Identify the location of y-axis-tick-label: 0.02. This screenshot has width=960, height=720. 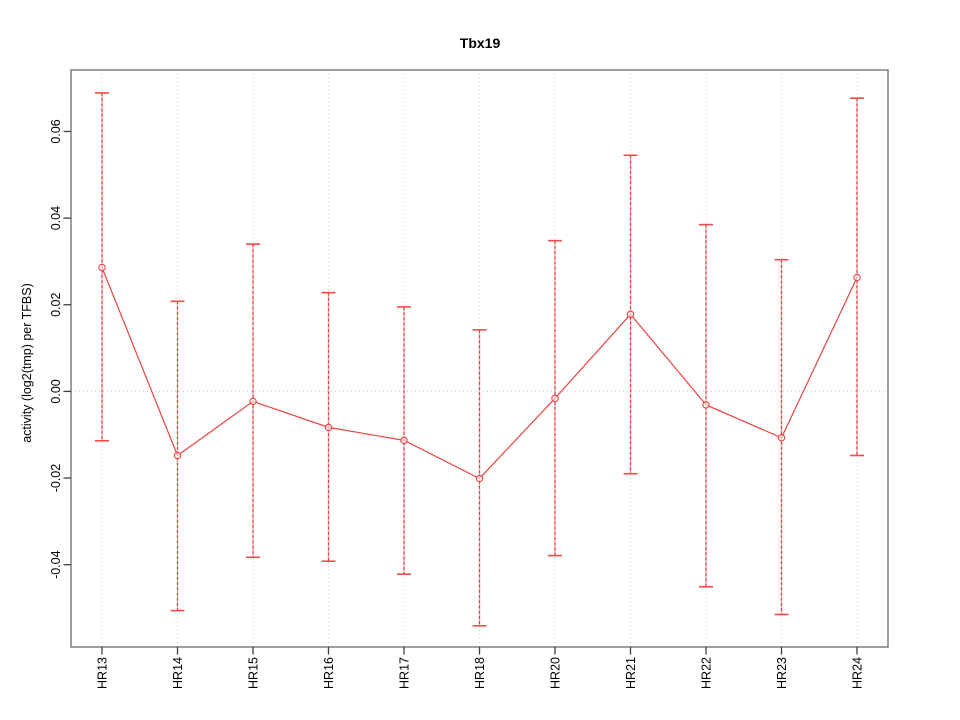
(56, 305).